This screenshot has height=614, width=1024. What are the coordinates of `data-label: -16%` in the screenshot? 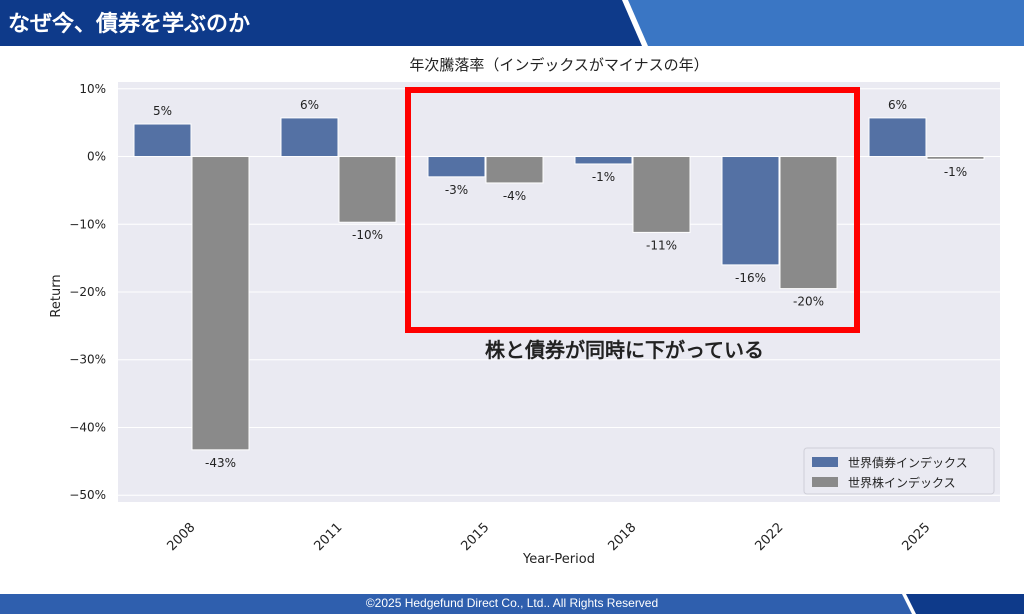 It's located at (750, 278).